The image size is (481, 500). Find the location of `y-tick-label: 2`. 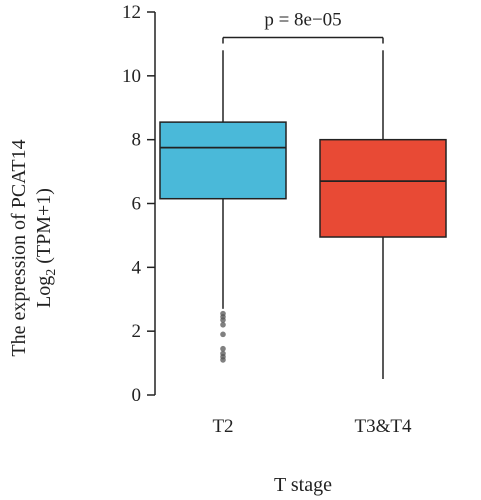

y-tick-label: 2 is located at coordinates (137, 331).